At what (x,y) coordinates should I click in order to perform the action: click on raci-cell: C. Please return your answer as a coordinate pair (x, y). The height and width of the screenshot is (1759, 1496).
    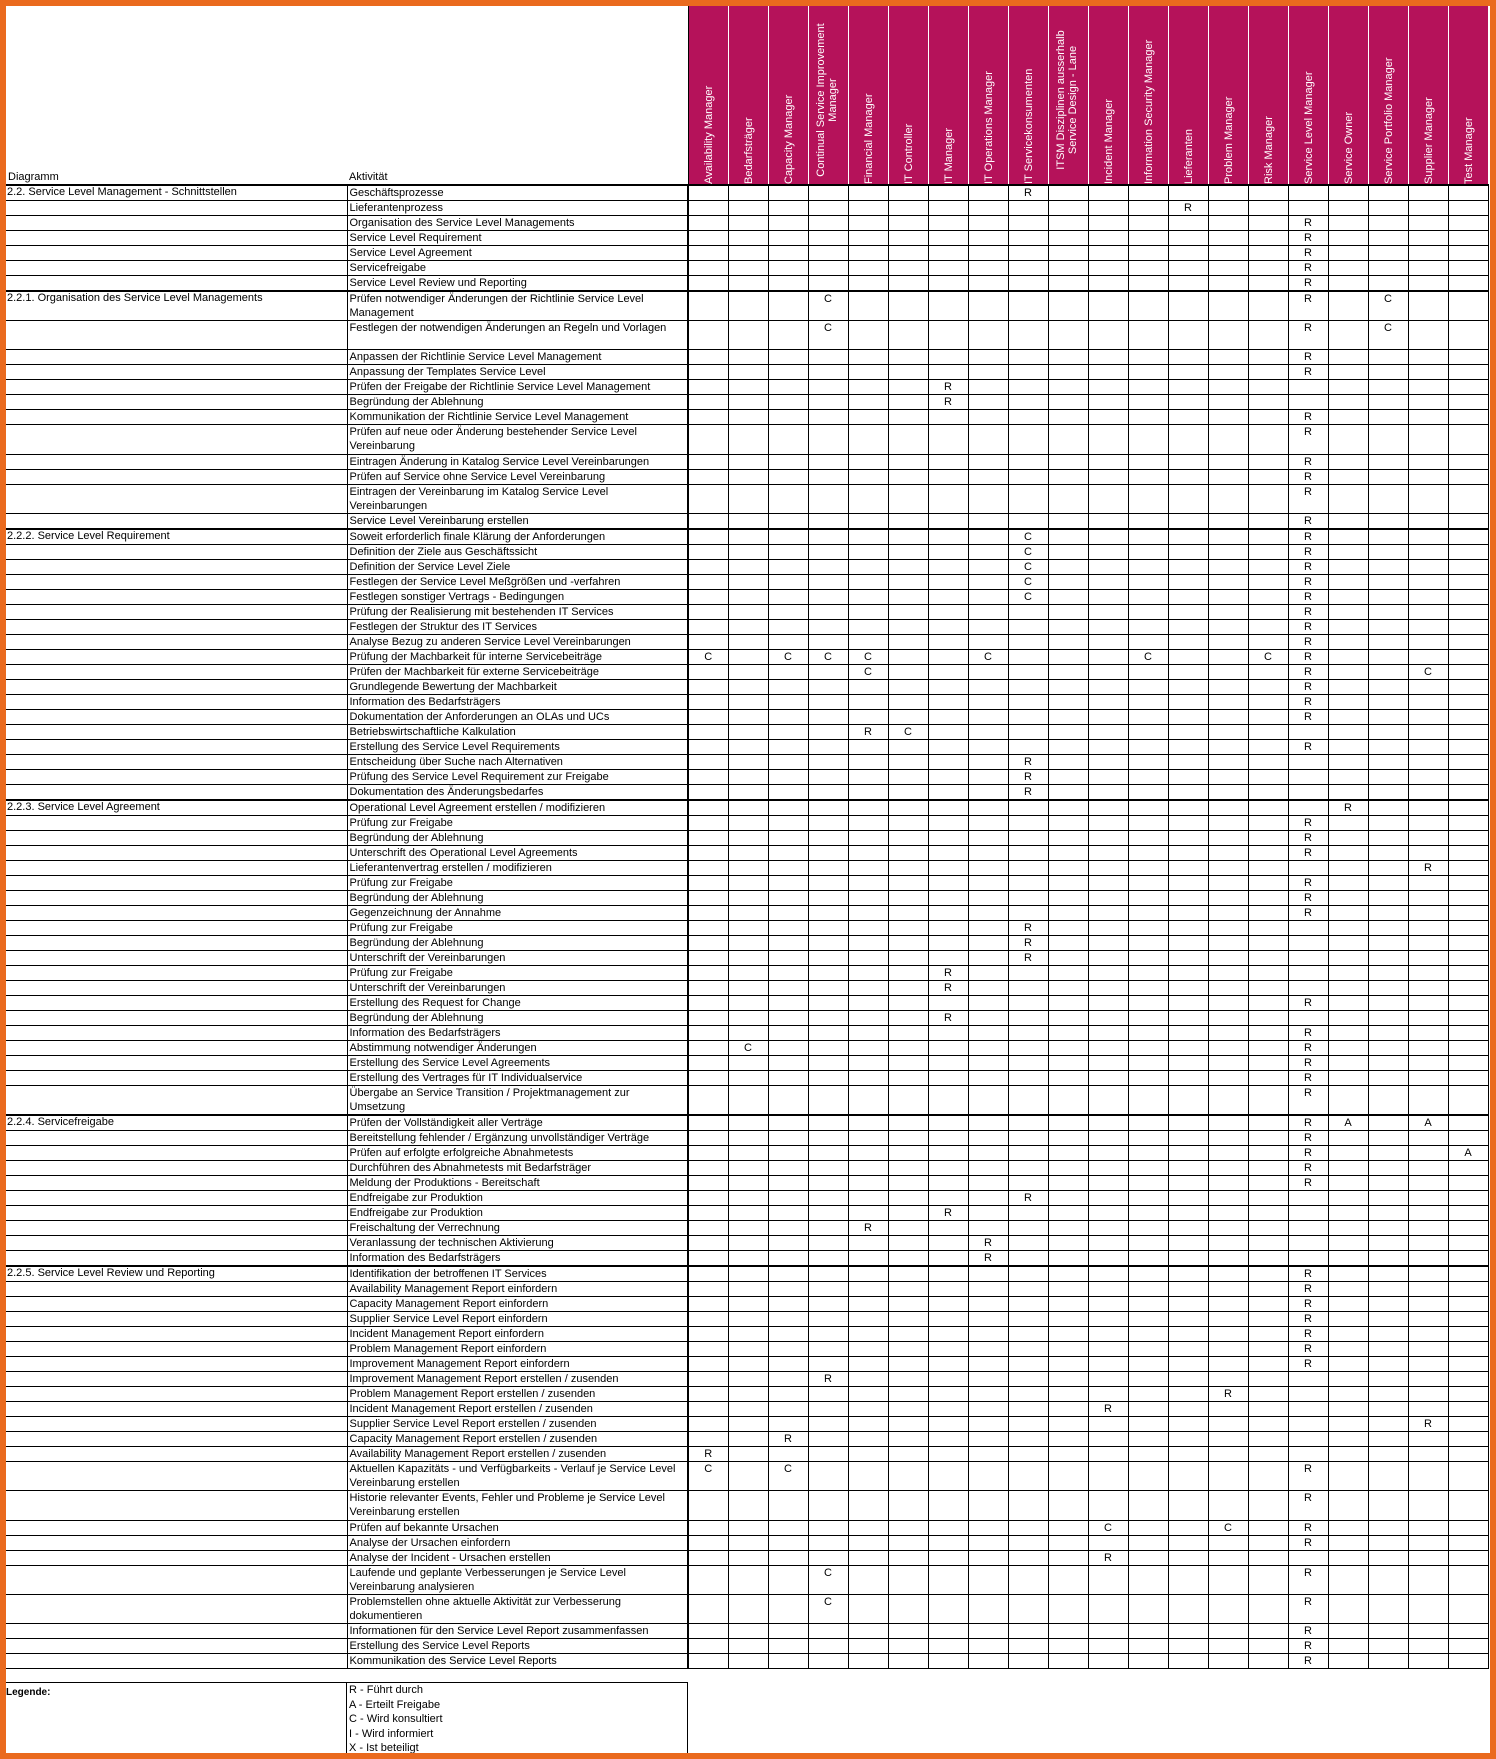
    Looking at the image, I should click on (1028, 597).